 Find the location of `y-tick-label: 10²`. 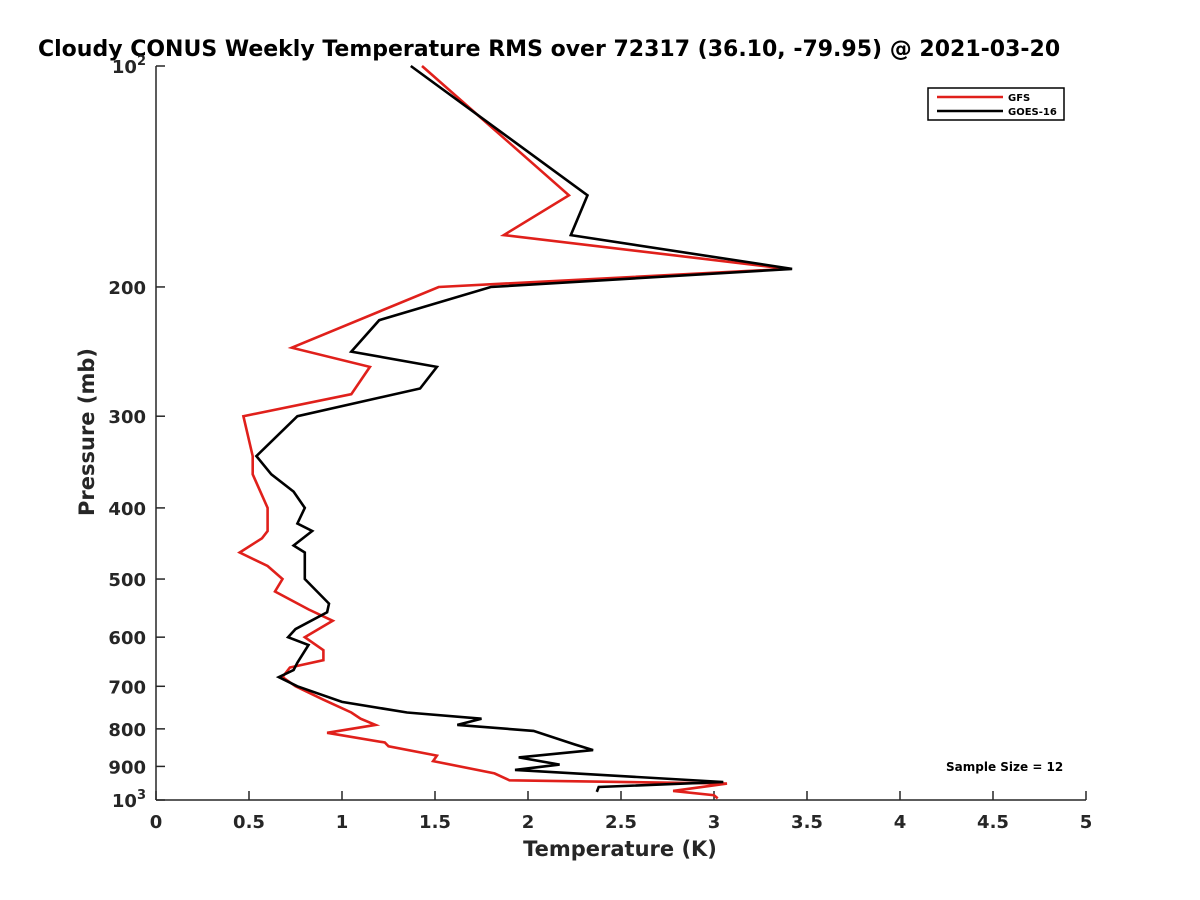

y-tick-label: 10² is located at coordinates (129, 66).